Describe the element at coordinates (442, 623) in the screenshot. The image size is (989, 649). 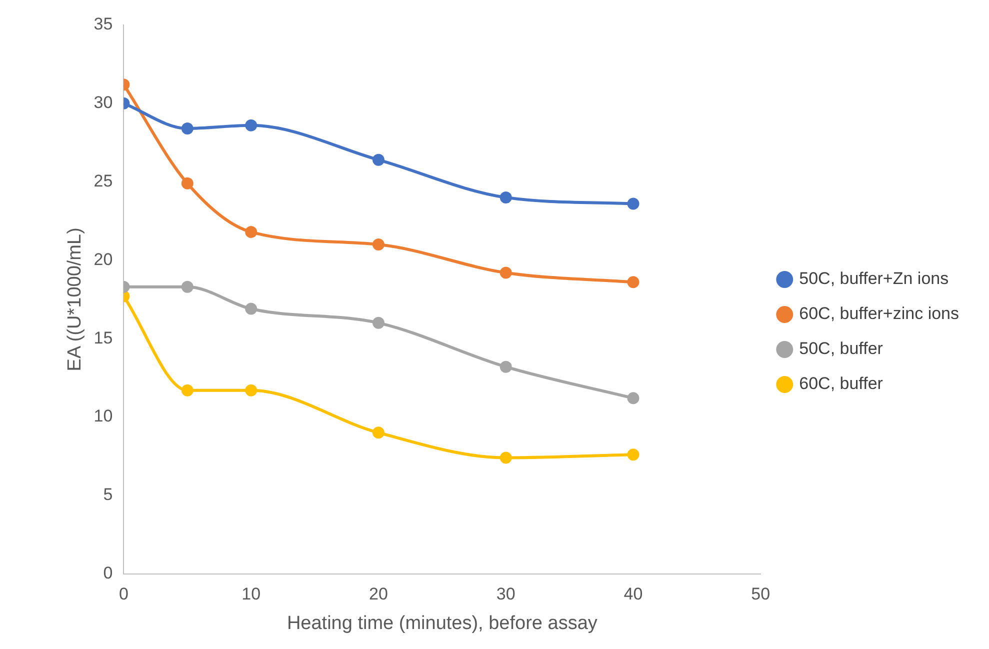
I see `x-axis-title: Heating time (minutes), before assay` at that location.